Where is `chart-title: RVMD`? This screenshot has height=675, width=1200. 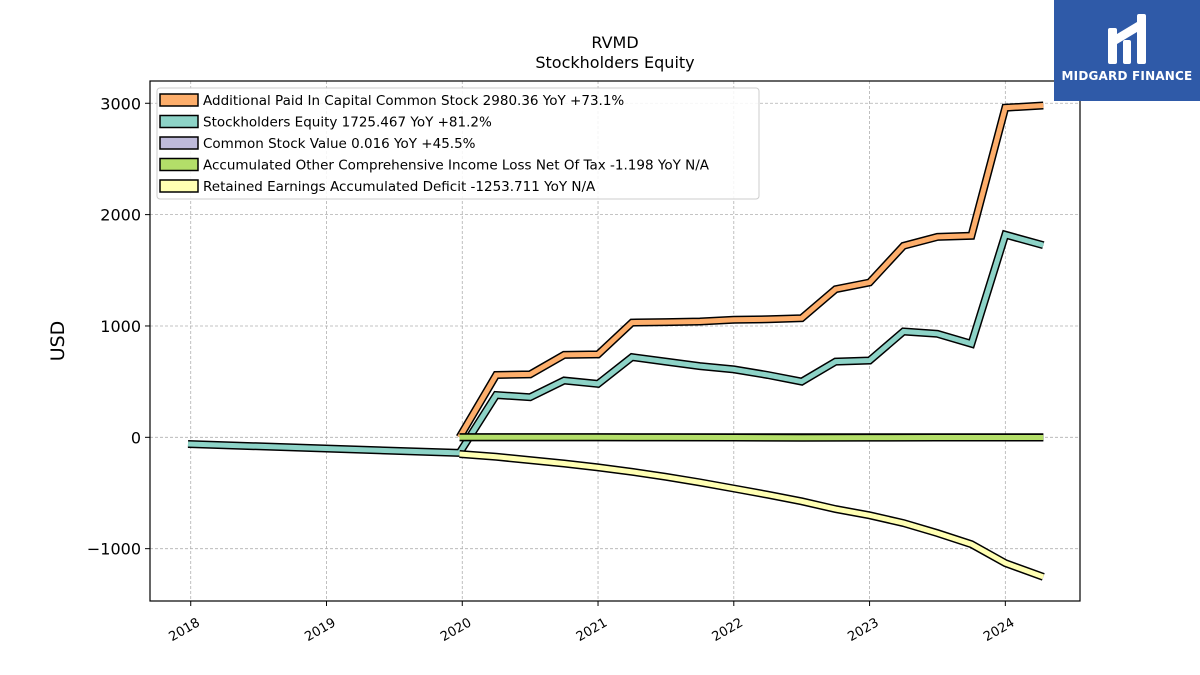 chart-title: RVMD is located at coordinates (614, 42).